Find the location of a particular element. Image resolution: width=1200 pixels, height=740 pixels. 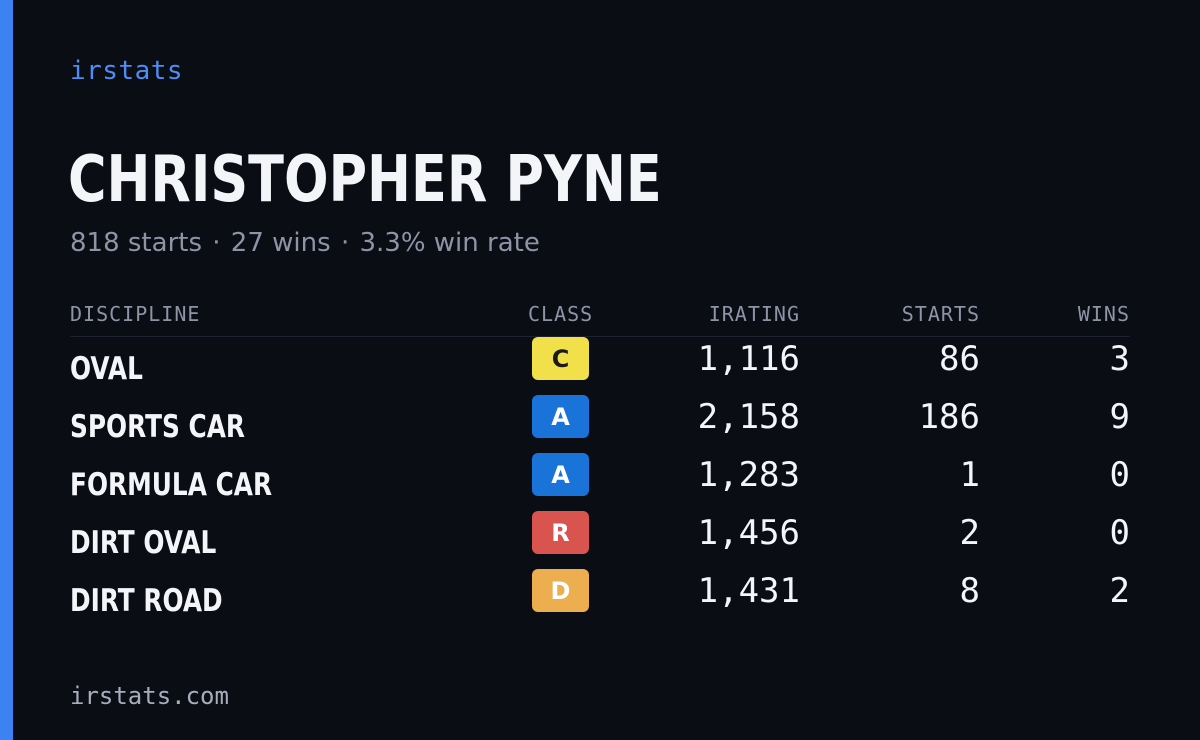

irating-value: 1,431 is located at coordinates (748, 591).